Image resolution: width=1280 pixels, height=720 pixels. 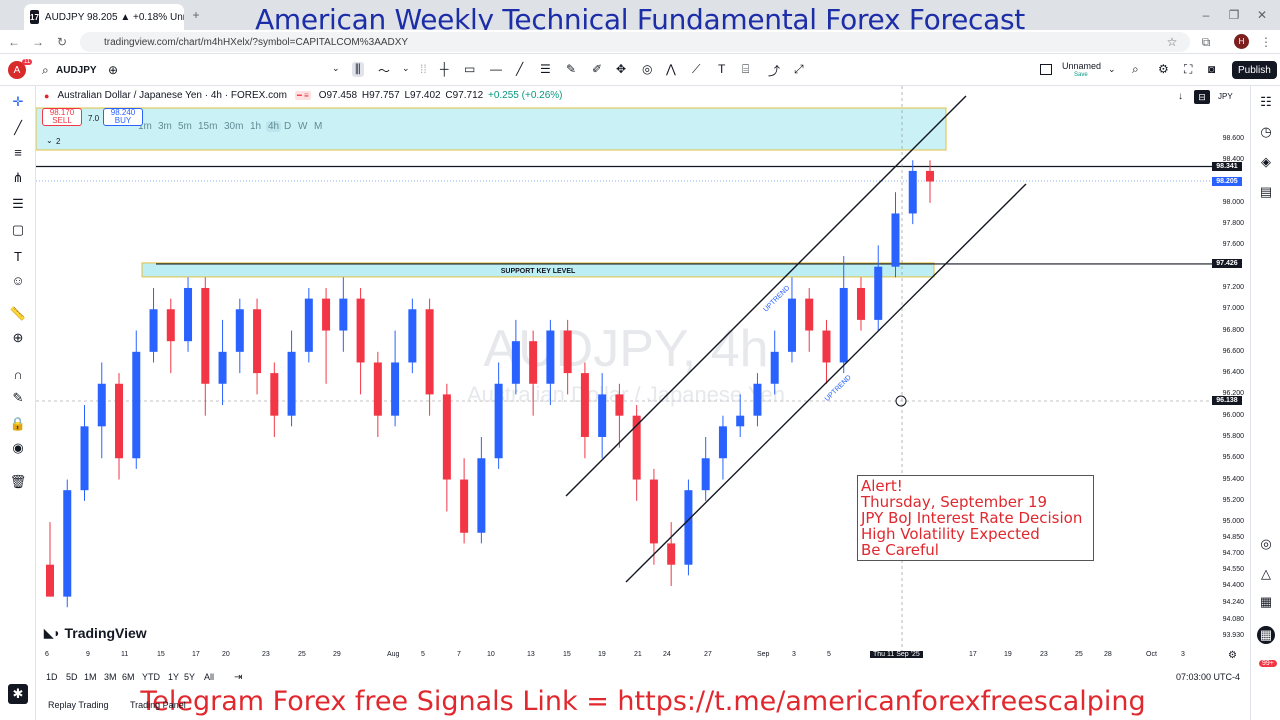 What do you see at coordinates (1266, 131) in the screenshot?
I see `alerts-clock-icon: ◷` at bounding box center [1266, 131].